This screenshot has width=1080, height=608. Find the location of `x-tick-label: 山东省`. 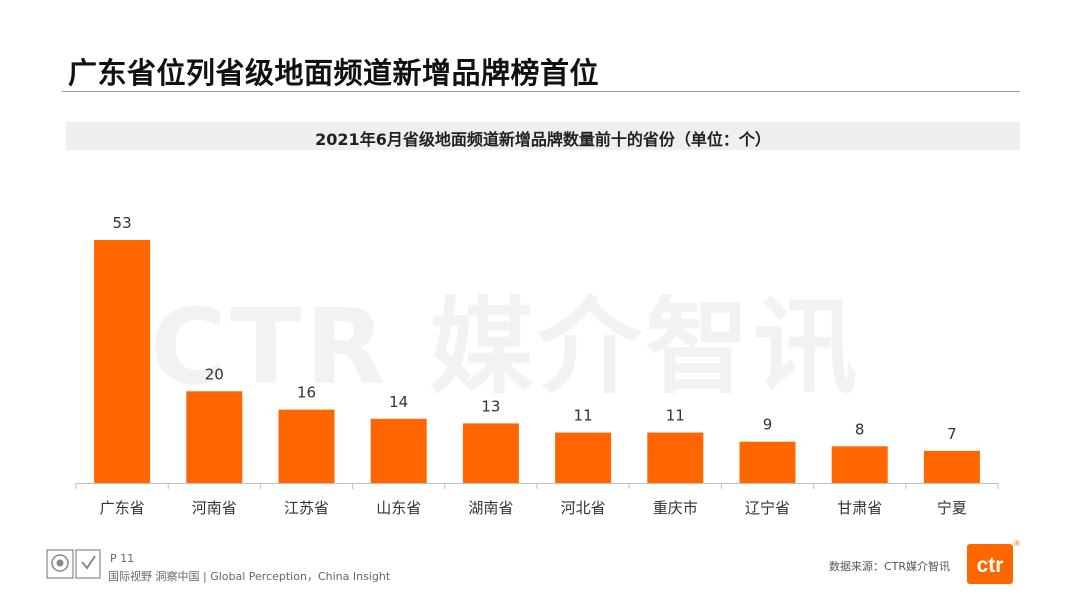

x-tick-label: 山东省 is located at coordinates (398, 508).